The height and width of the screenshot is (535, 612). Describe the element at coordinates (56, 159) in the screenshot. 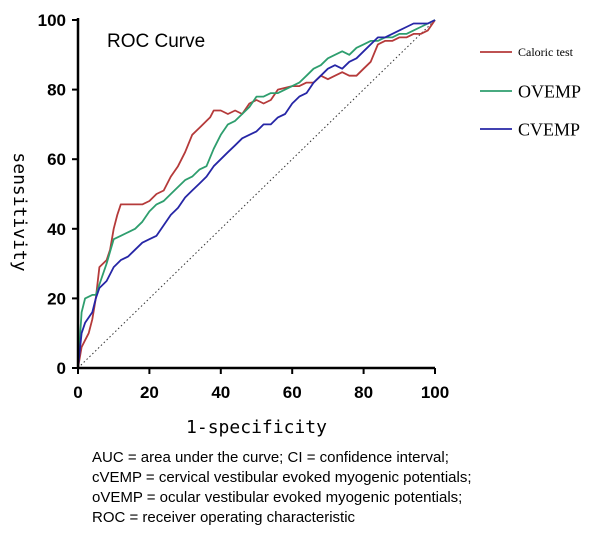

I see `y-tick-label: 60` at that location.